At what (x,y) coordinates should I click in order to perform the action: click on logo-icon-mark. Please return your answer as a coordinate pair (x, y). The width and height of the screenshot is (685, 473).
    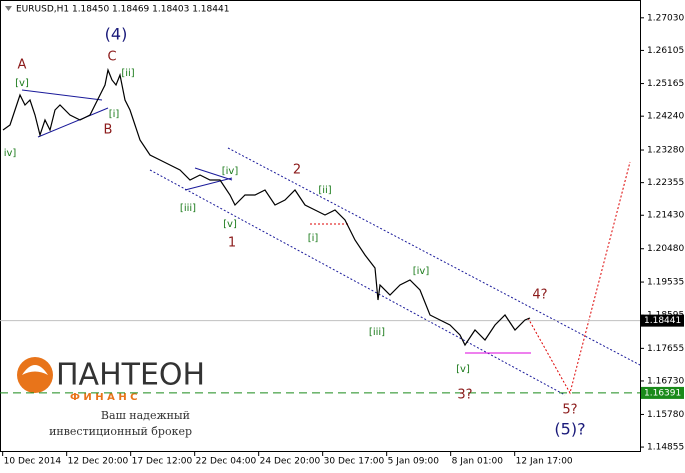
    Looking at the image, I should click on (35, 370).